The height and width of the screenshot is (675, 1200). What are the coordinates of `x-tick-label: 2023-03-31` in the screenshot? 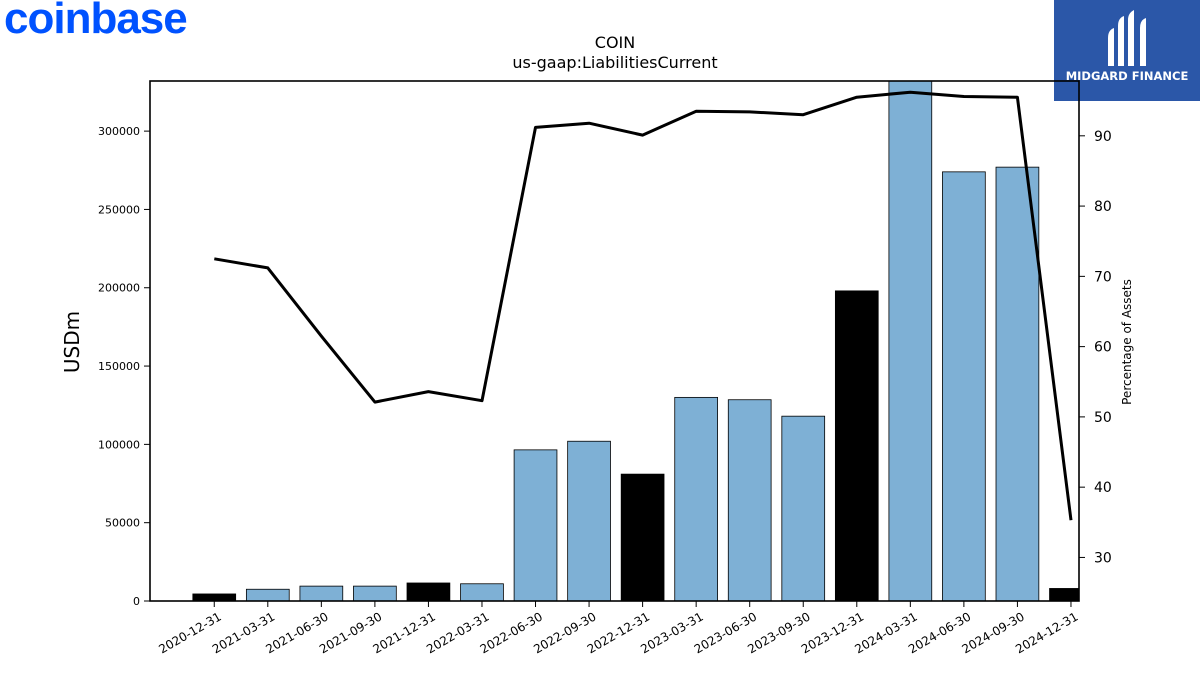 It's located at (671, 632).